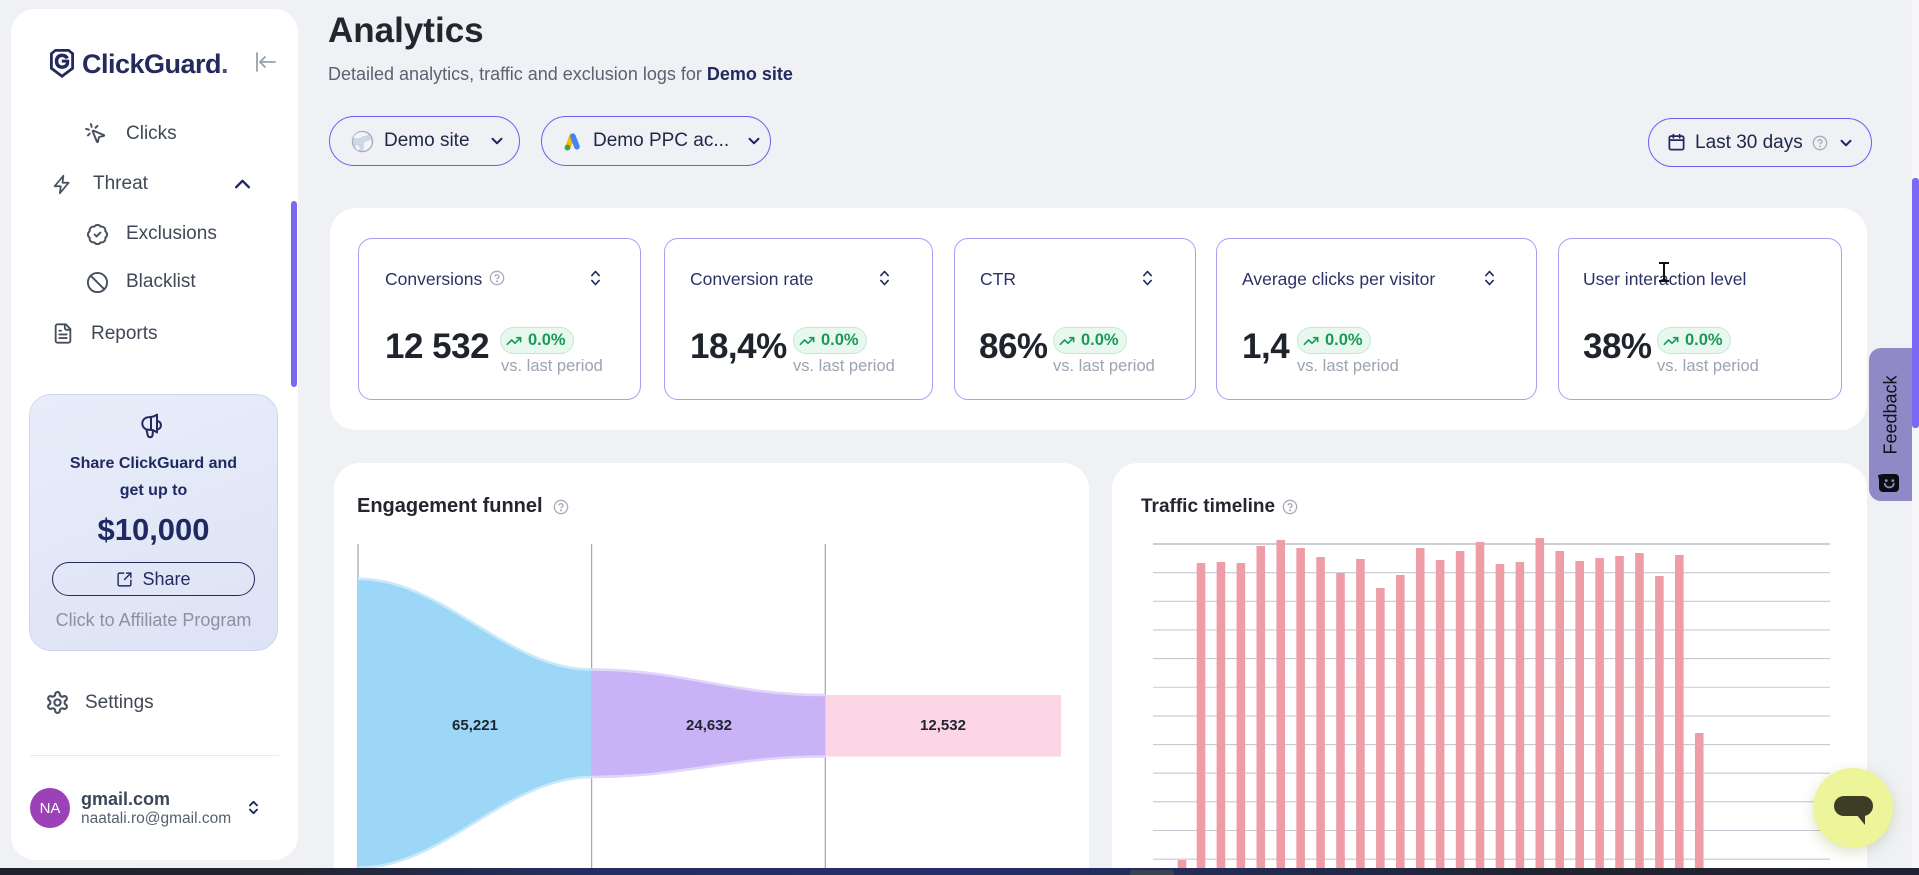  Describe the element at coordinates (475, 725) in the screenshot. I see `svg-text: 65,221` at that location.